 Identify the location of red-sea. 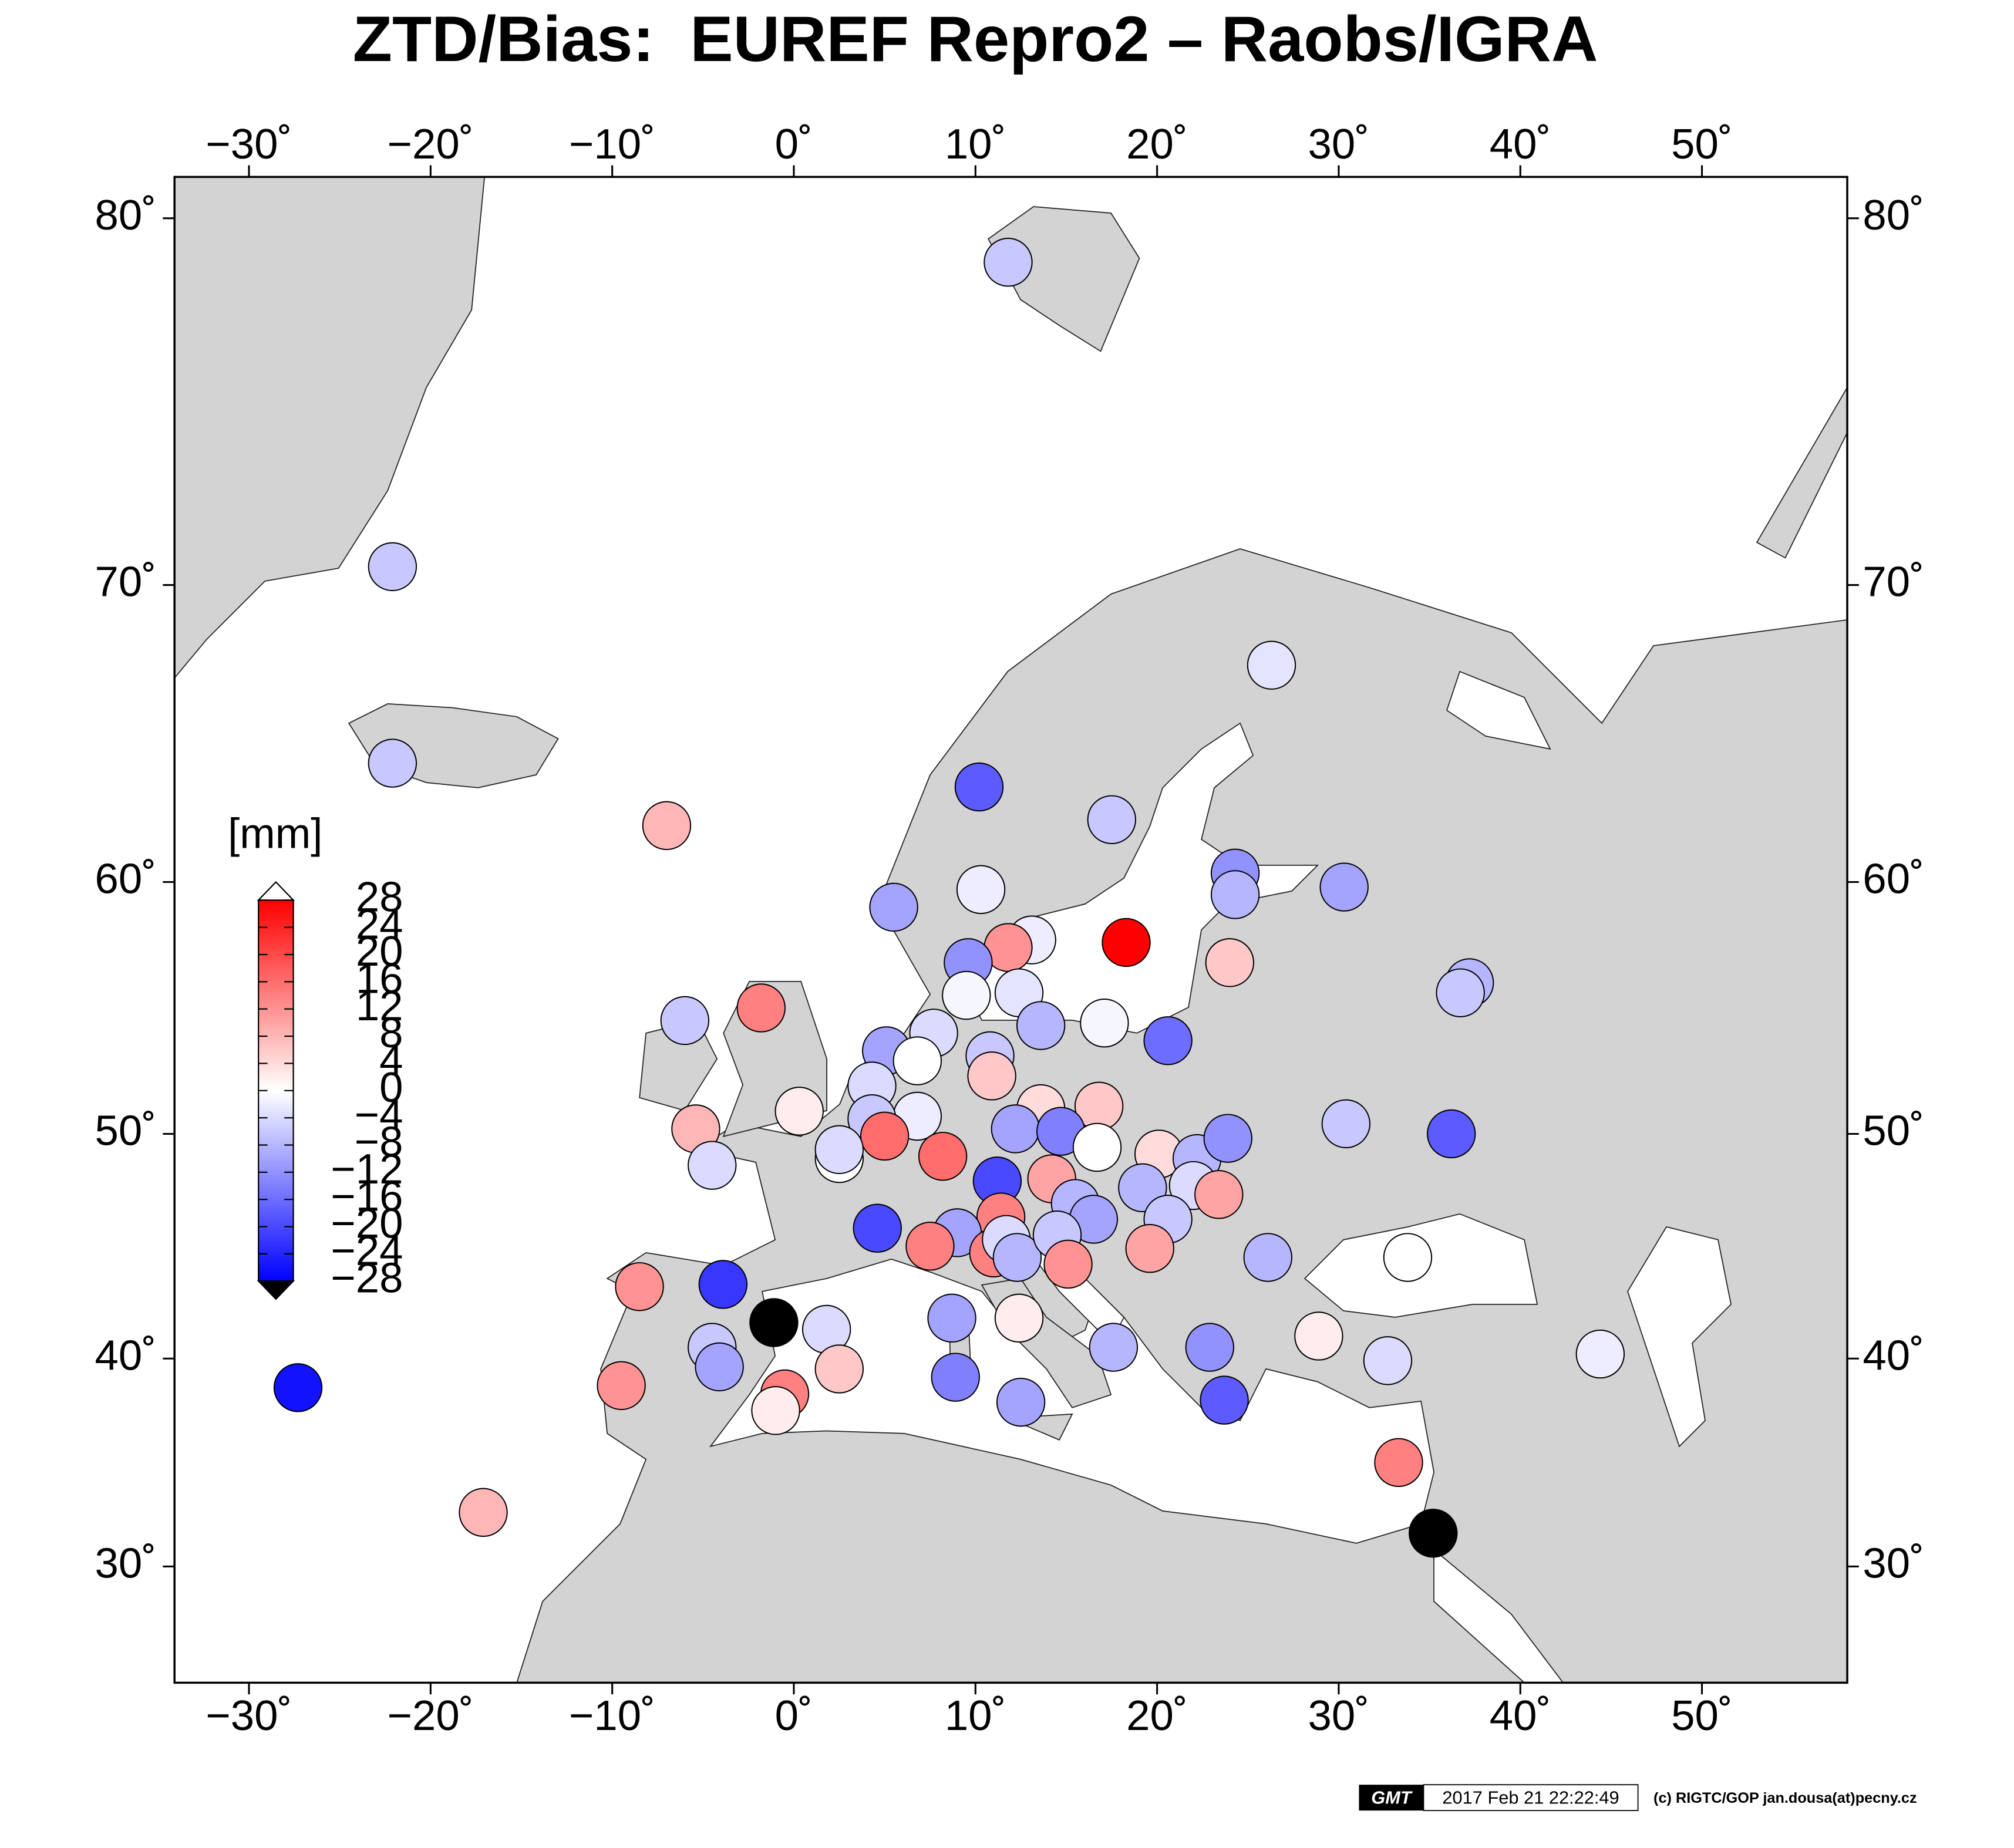
(1498, 1615).